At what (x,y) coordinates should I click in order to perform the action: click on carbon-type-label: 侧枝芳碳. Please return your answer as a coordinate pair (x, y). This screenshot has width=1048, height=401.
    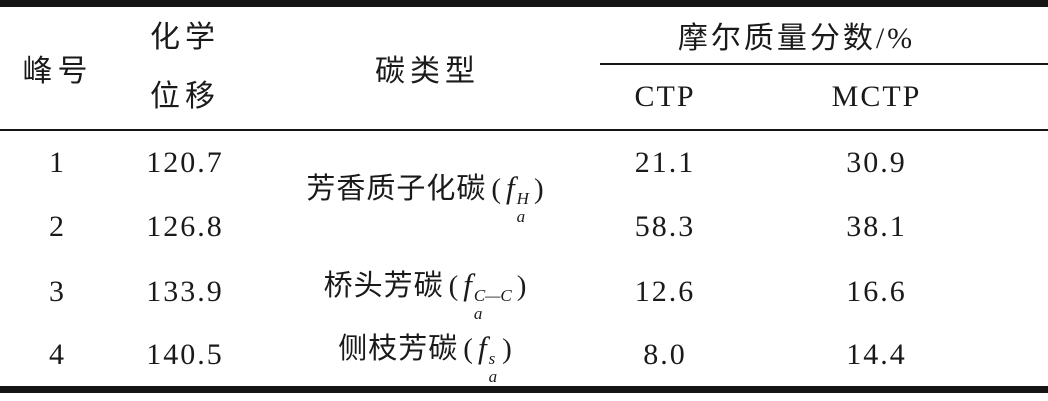
    Looking at the image, I should click on (398, 348).